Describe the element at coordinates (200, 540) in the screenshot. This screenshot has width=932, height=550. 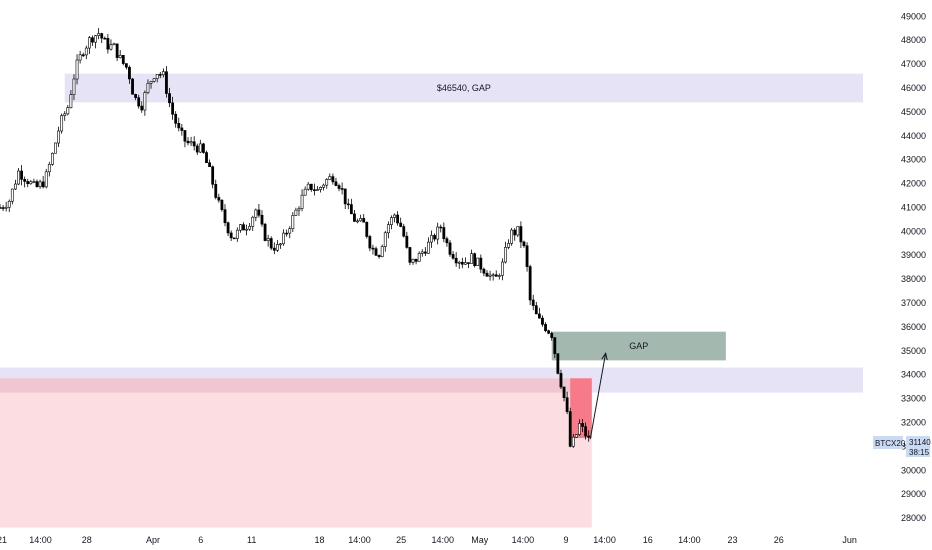
I see `x-tick-label: 6` at that location.